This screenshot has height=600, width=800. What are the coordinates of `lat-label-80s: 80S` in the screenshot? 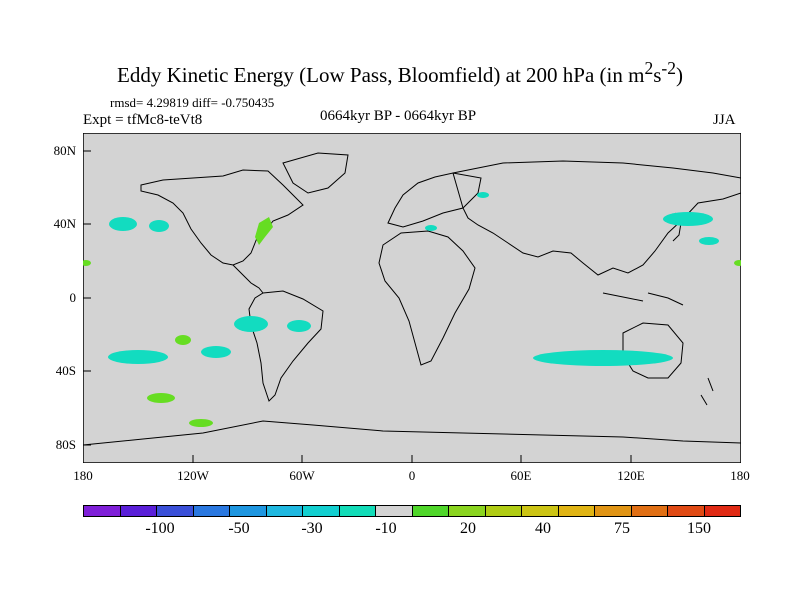 It's located at (65, 444).